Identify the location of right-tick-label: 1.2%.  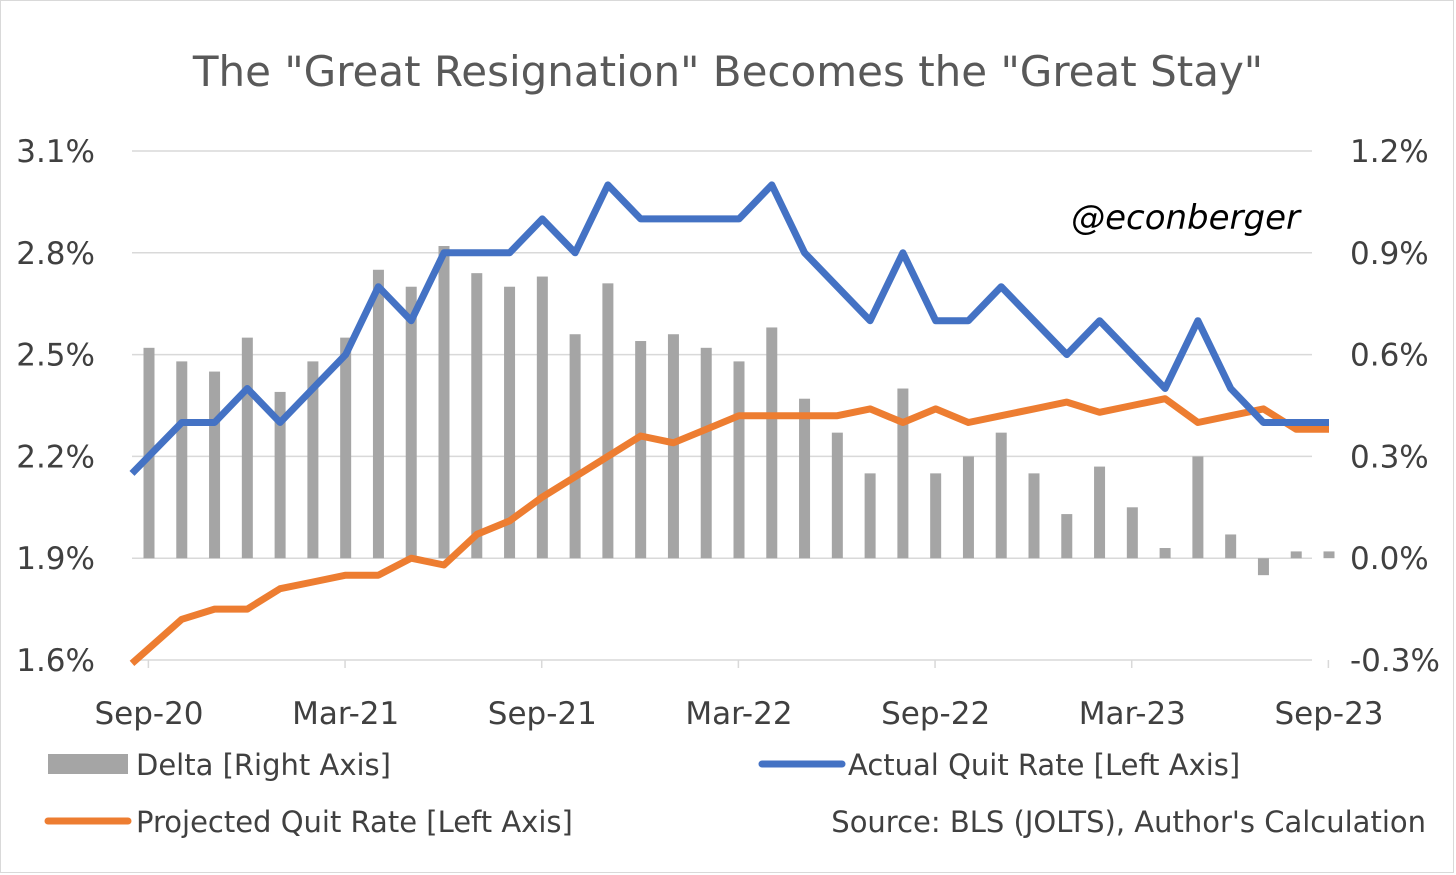
(1389, 152).